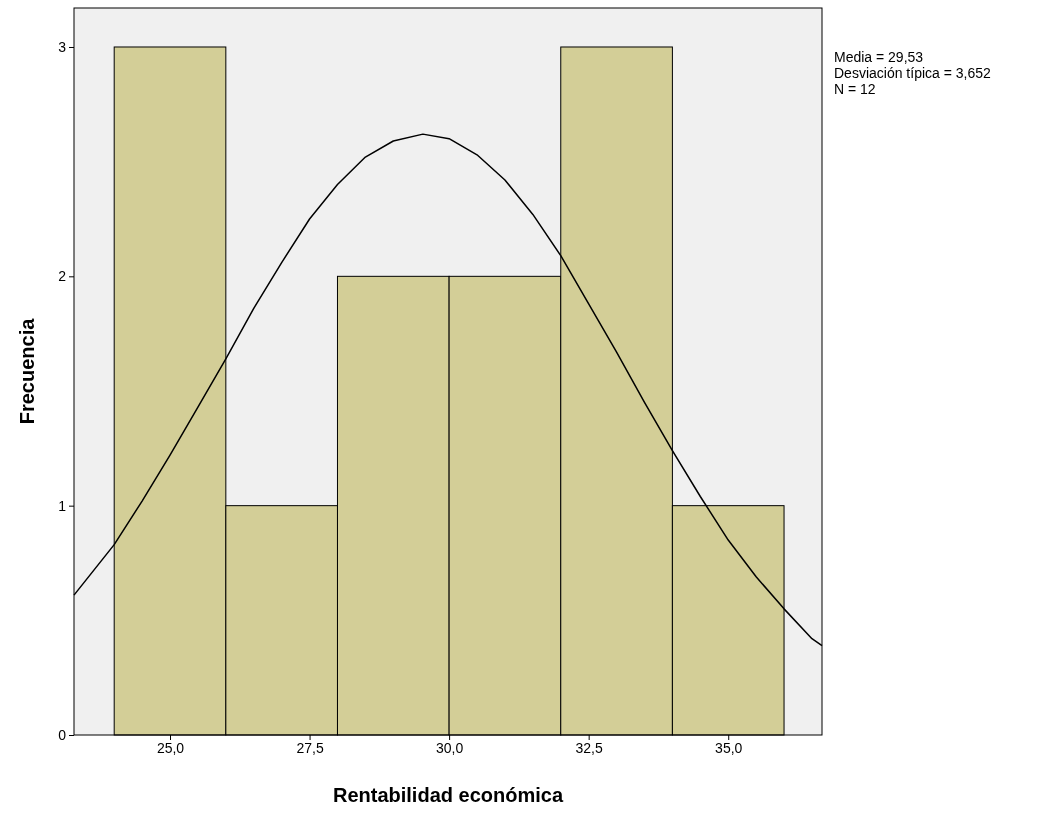 This screenshot has height=814, width=1052. What do you see at coordinates (448, 795) in the screenshot?
I see `x-axis-title: Rentabilidad económica` at bounding box center [448, 795].